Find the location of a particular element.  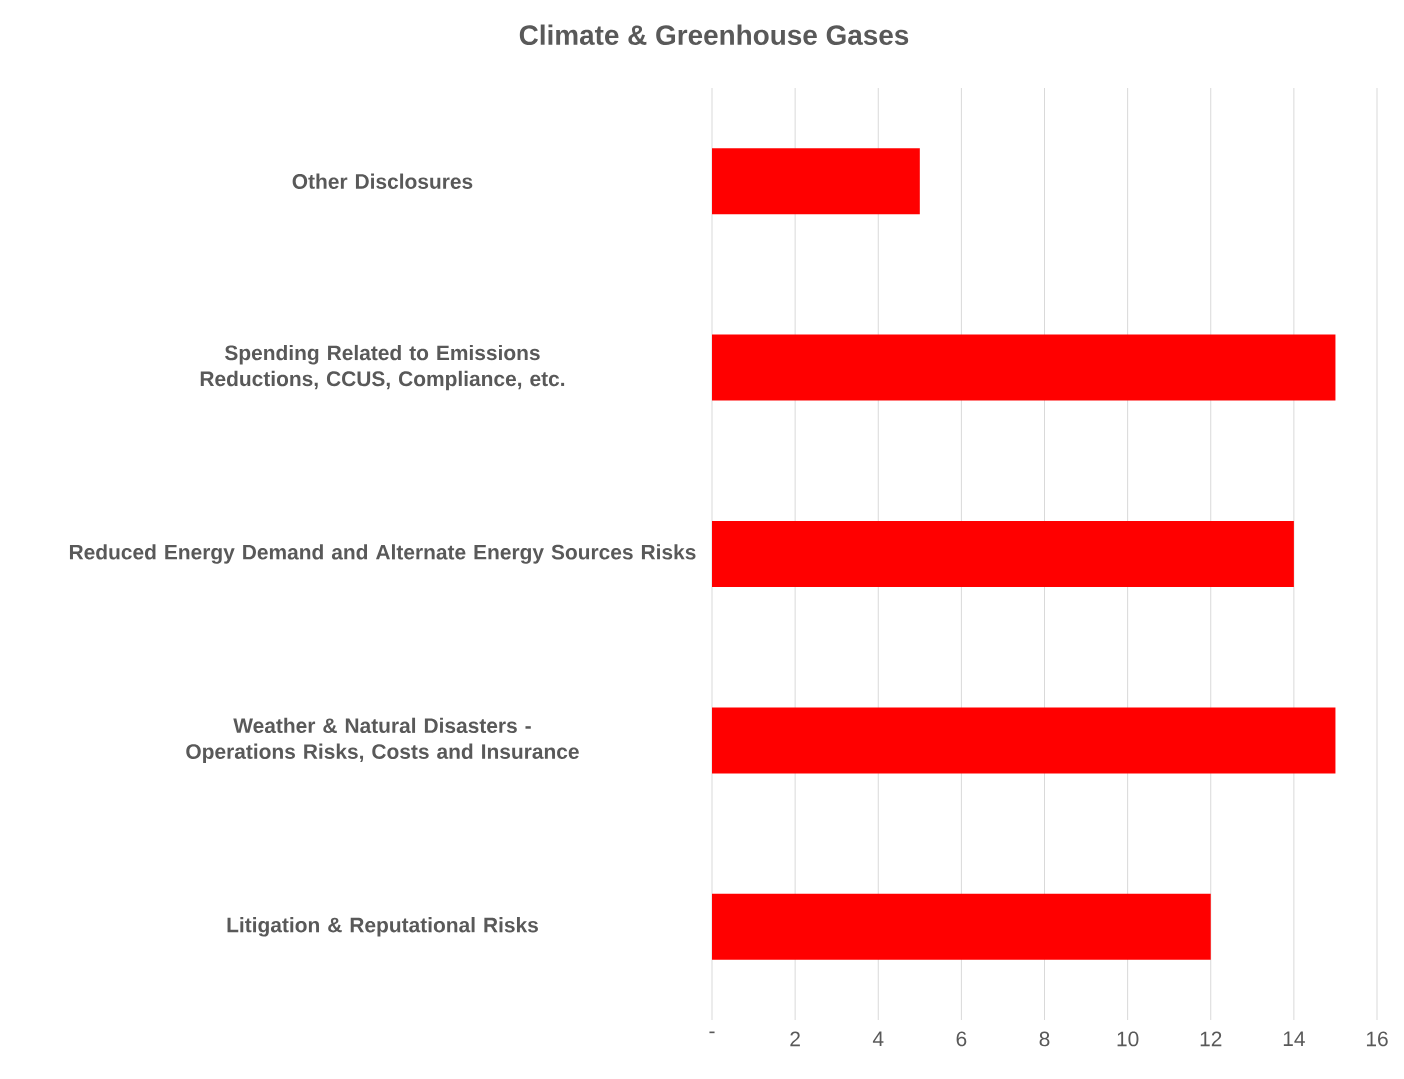

x-tick-label: - is located at coordinates (712, 1032).